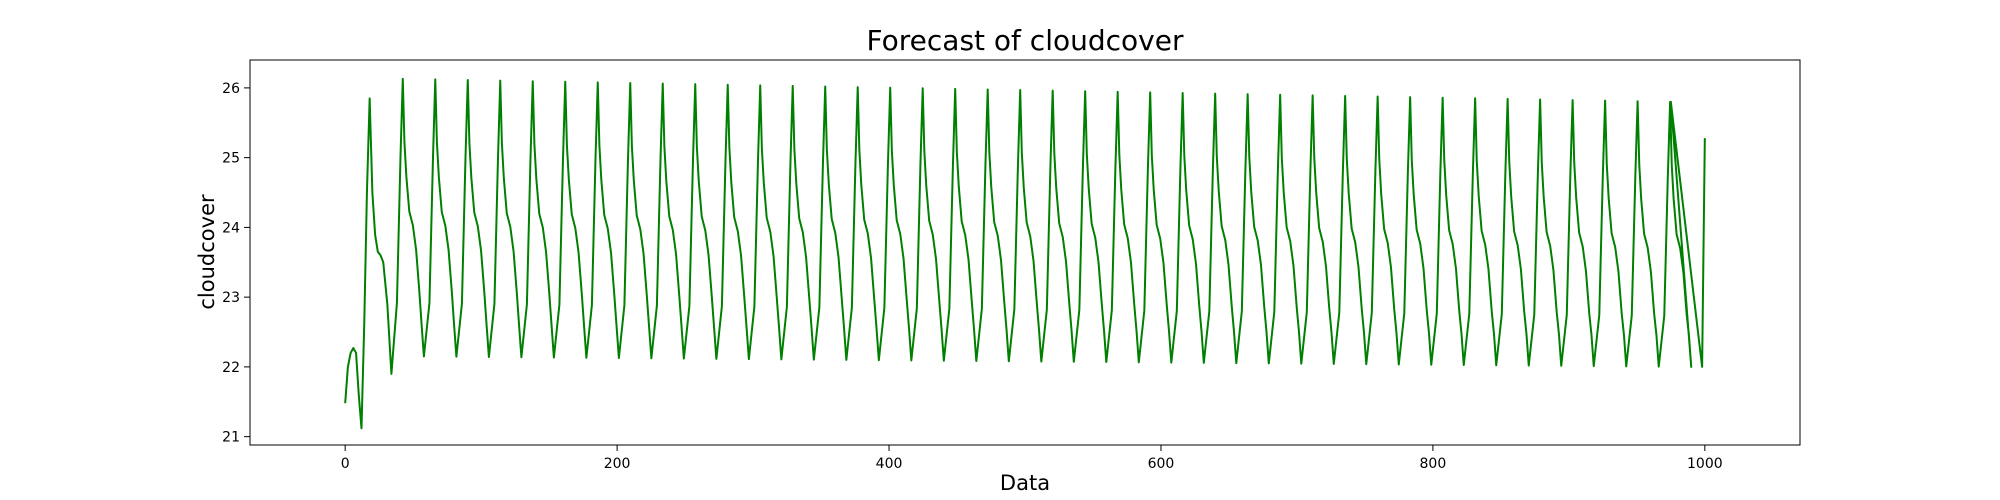  What do you see at coordinates (617, 464) in the screenshot?
I see `x-tick-label: 200` at bounding box center [617, 464].